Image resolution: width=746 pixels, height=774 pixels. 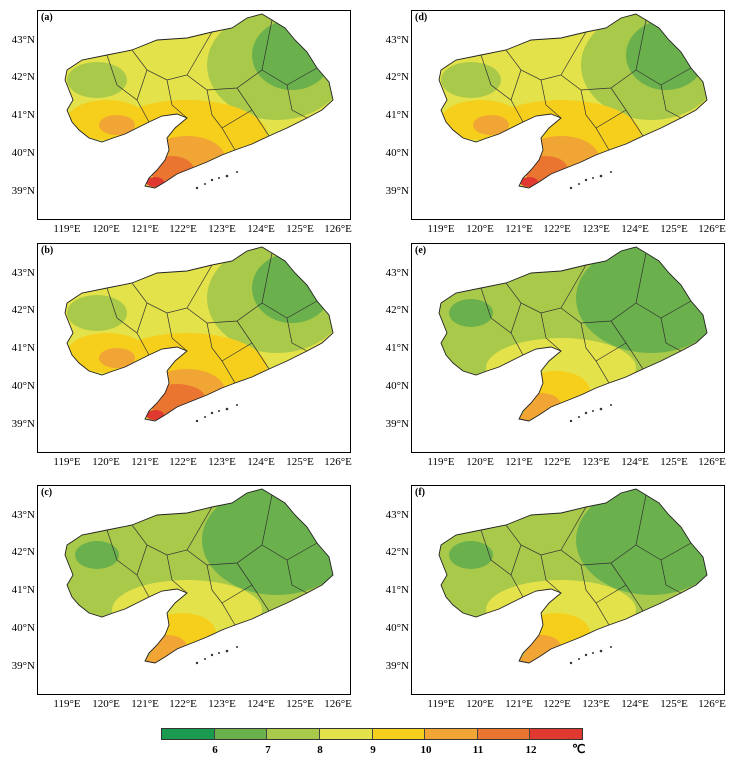 What do you see at coordinates (215, 750) in the screenshot?
I see `colorbar-tick: 6` at bounding box center [215, 750].